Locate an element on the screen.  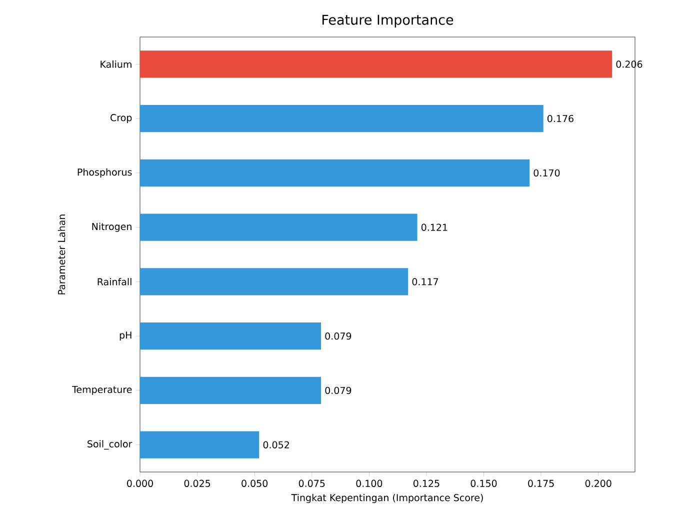
x-tick-label: 0.050 is located at coordinates (255, 483).